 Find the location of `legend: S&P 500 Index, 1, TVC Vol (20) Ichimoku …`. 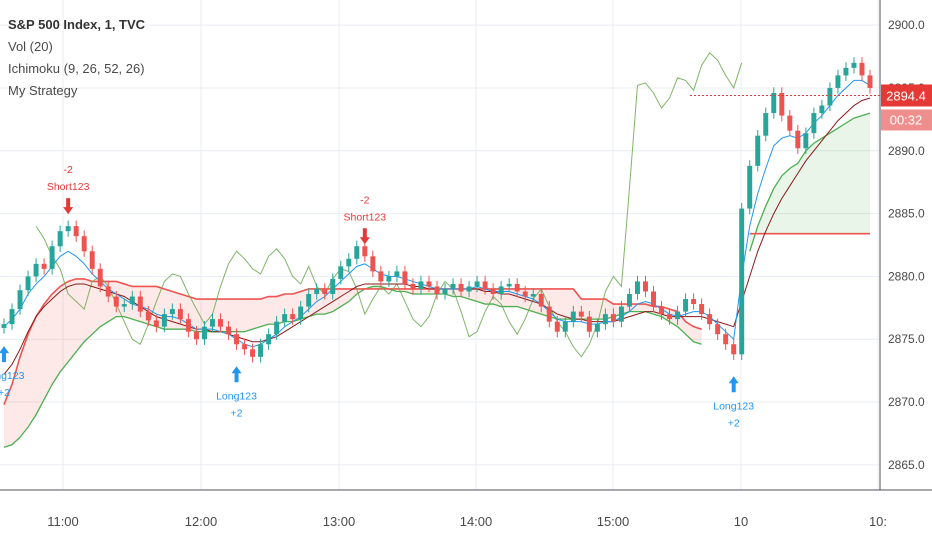

legend: S&P 500 Index, 1, TVC Vol (20) Ichimoku … is located at coordinates (76, 58).